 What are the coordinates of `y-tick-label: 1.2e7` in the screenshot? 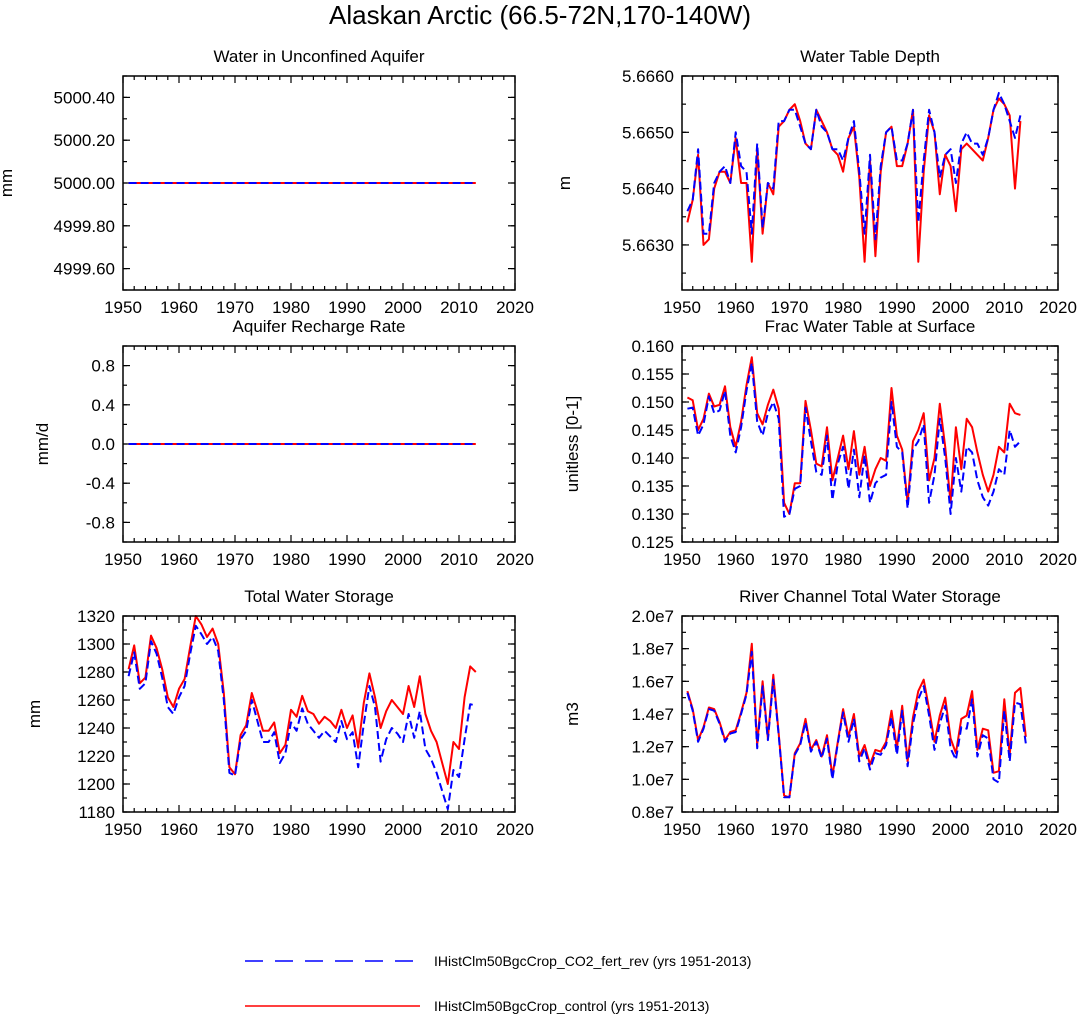 It's located at (652, 747).